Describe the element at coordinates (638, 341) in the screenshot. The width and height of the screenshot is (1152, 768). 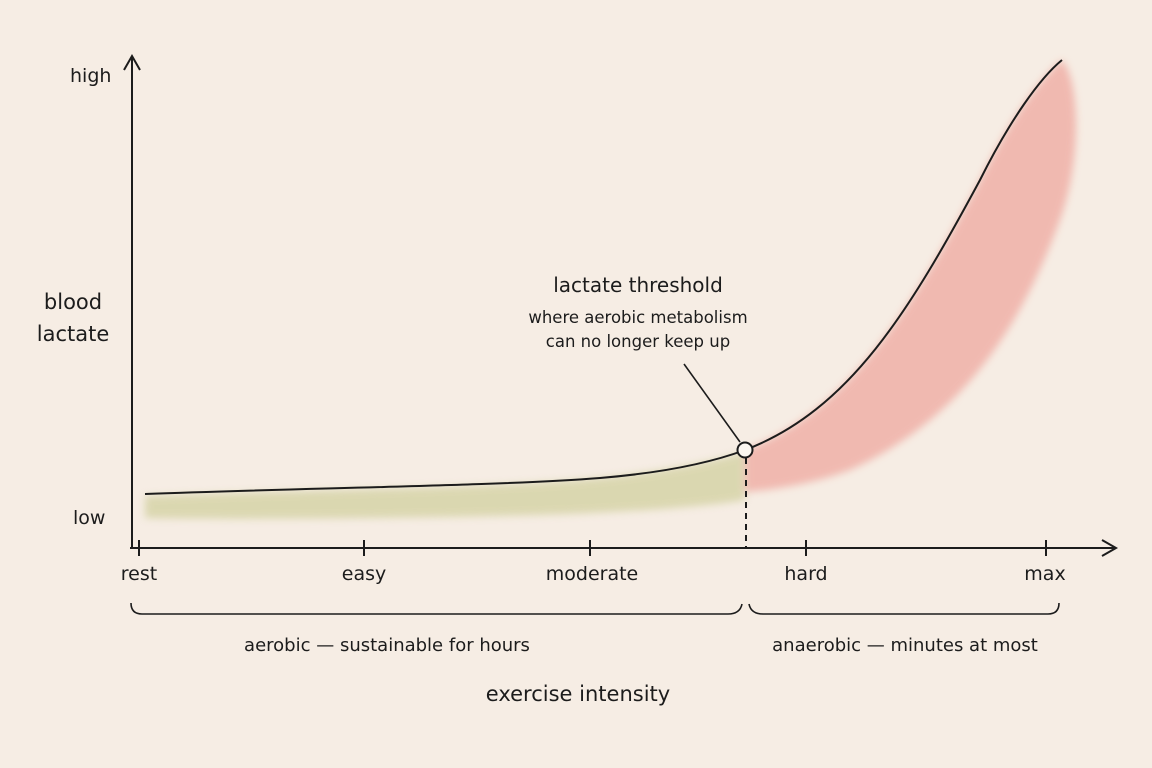
I see `threshold-description-line2: can no longer keep up` at that location.